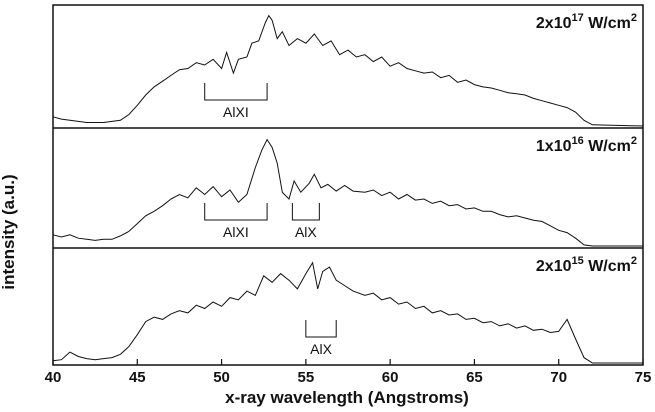 This screenshot has height=412, width=655. Describe the element at coordinates (558, 377) in the screenshot. I see `x-tick-label: 70` at that location.